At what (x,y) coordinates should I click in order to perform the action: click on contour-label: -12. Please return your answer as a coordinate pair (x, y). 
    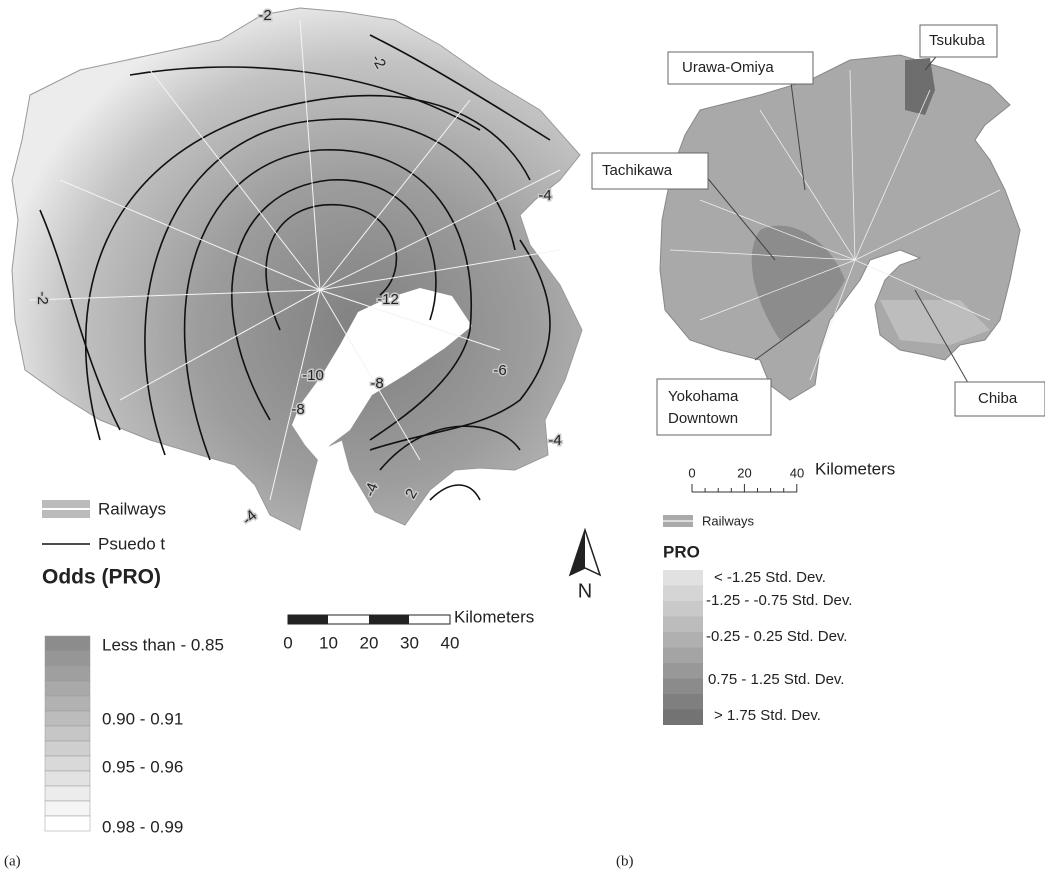
    Looking at the image, I should click on (388, 299).